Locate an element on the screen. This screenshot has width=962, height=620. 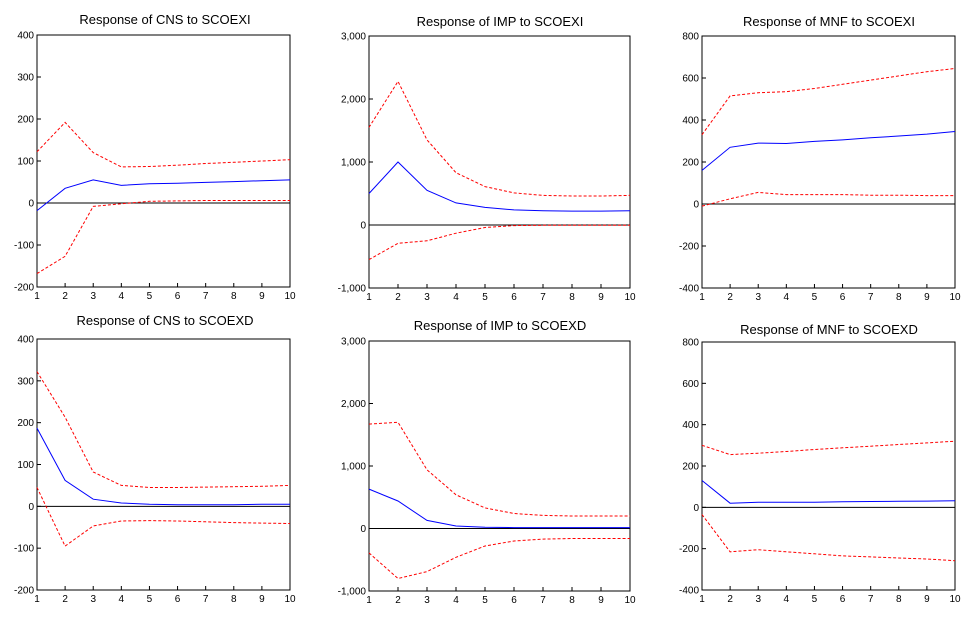
panel-title: Response of IMP to SCOEXI is located at coordinates (500, 21).